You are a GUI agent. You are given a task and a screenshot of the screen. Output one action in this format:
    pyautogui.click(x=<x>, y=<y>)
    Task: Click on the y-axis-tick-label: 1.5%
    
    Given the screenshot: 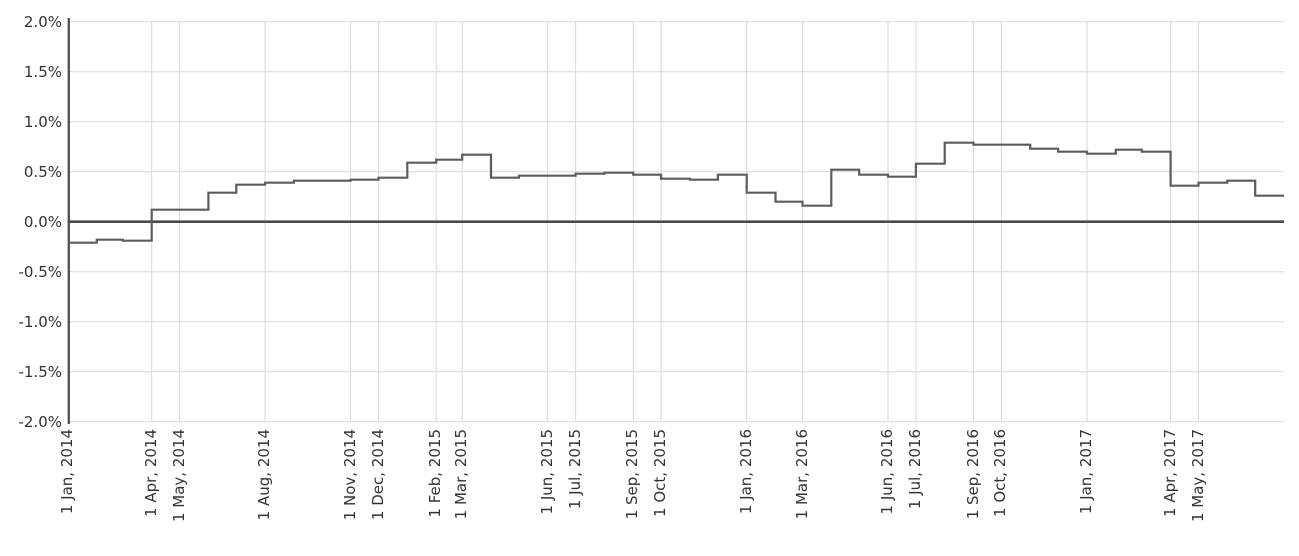 What is the action you would take?
    pyautogui.click(x=42, y=71)
    